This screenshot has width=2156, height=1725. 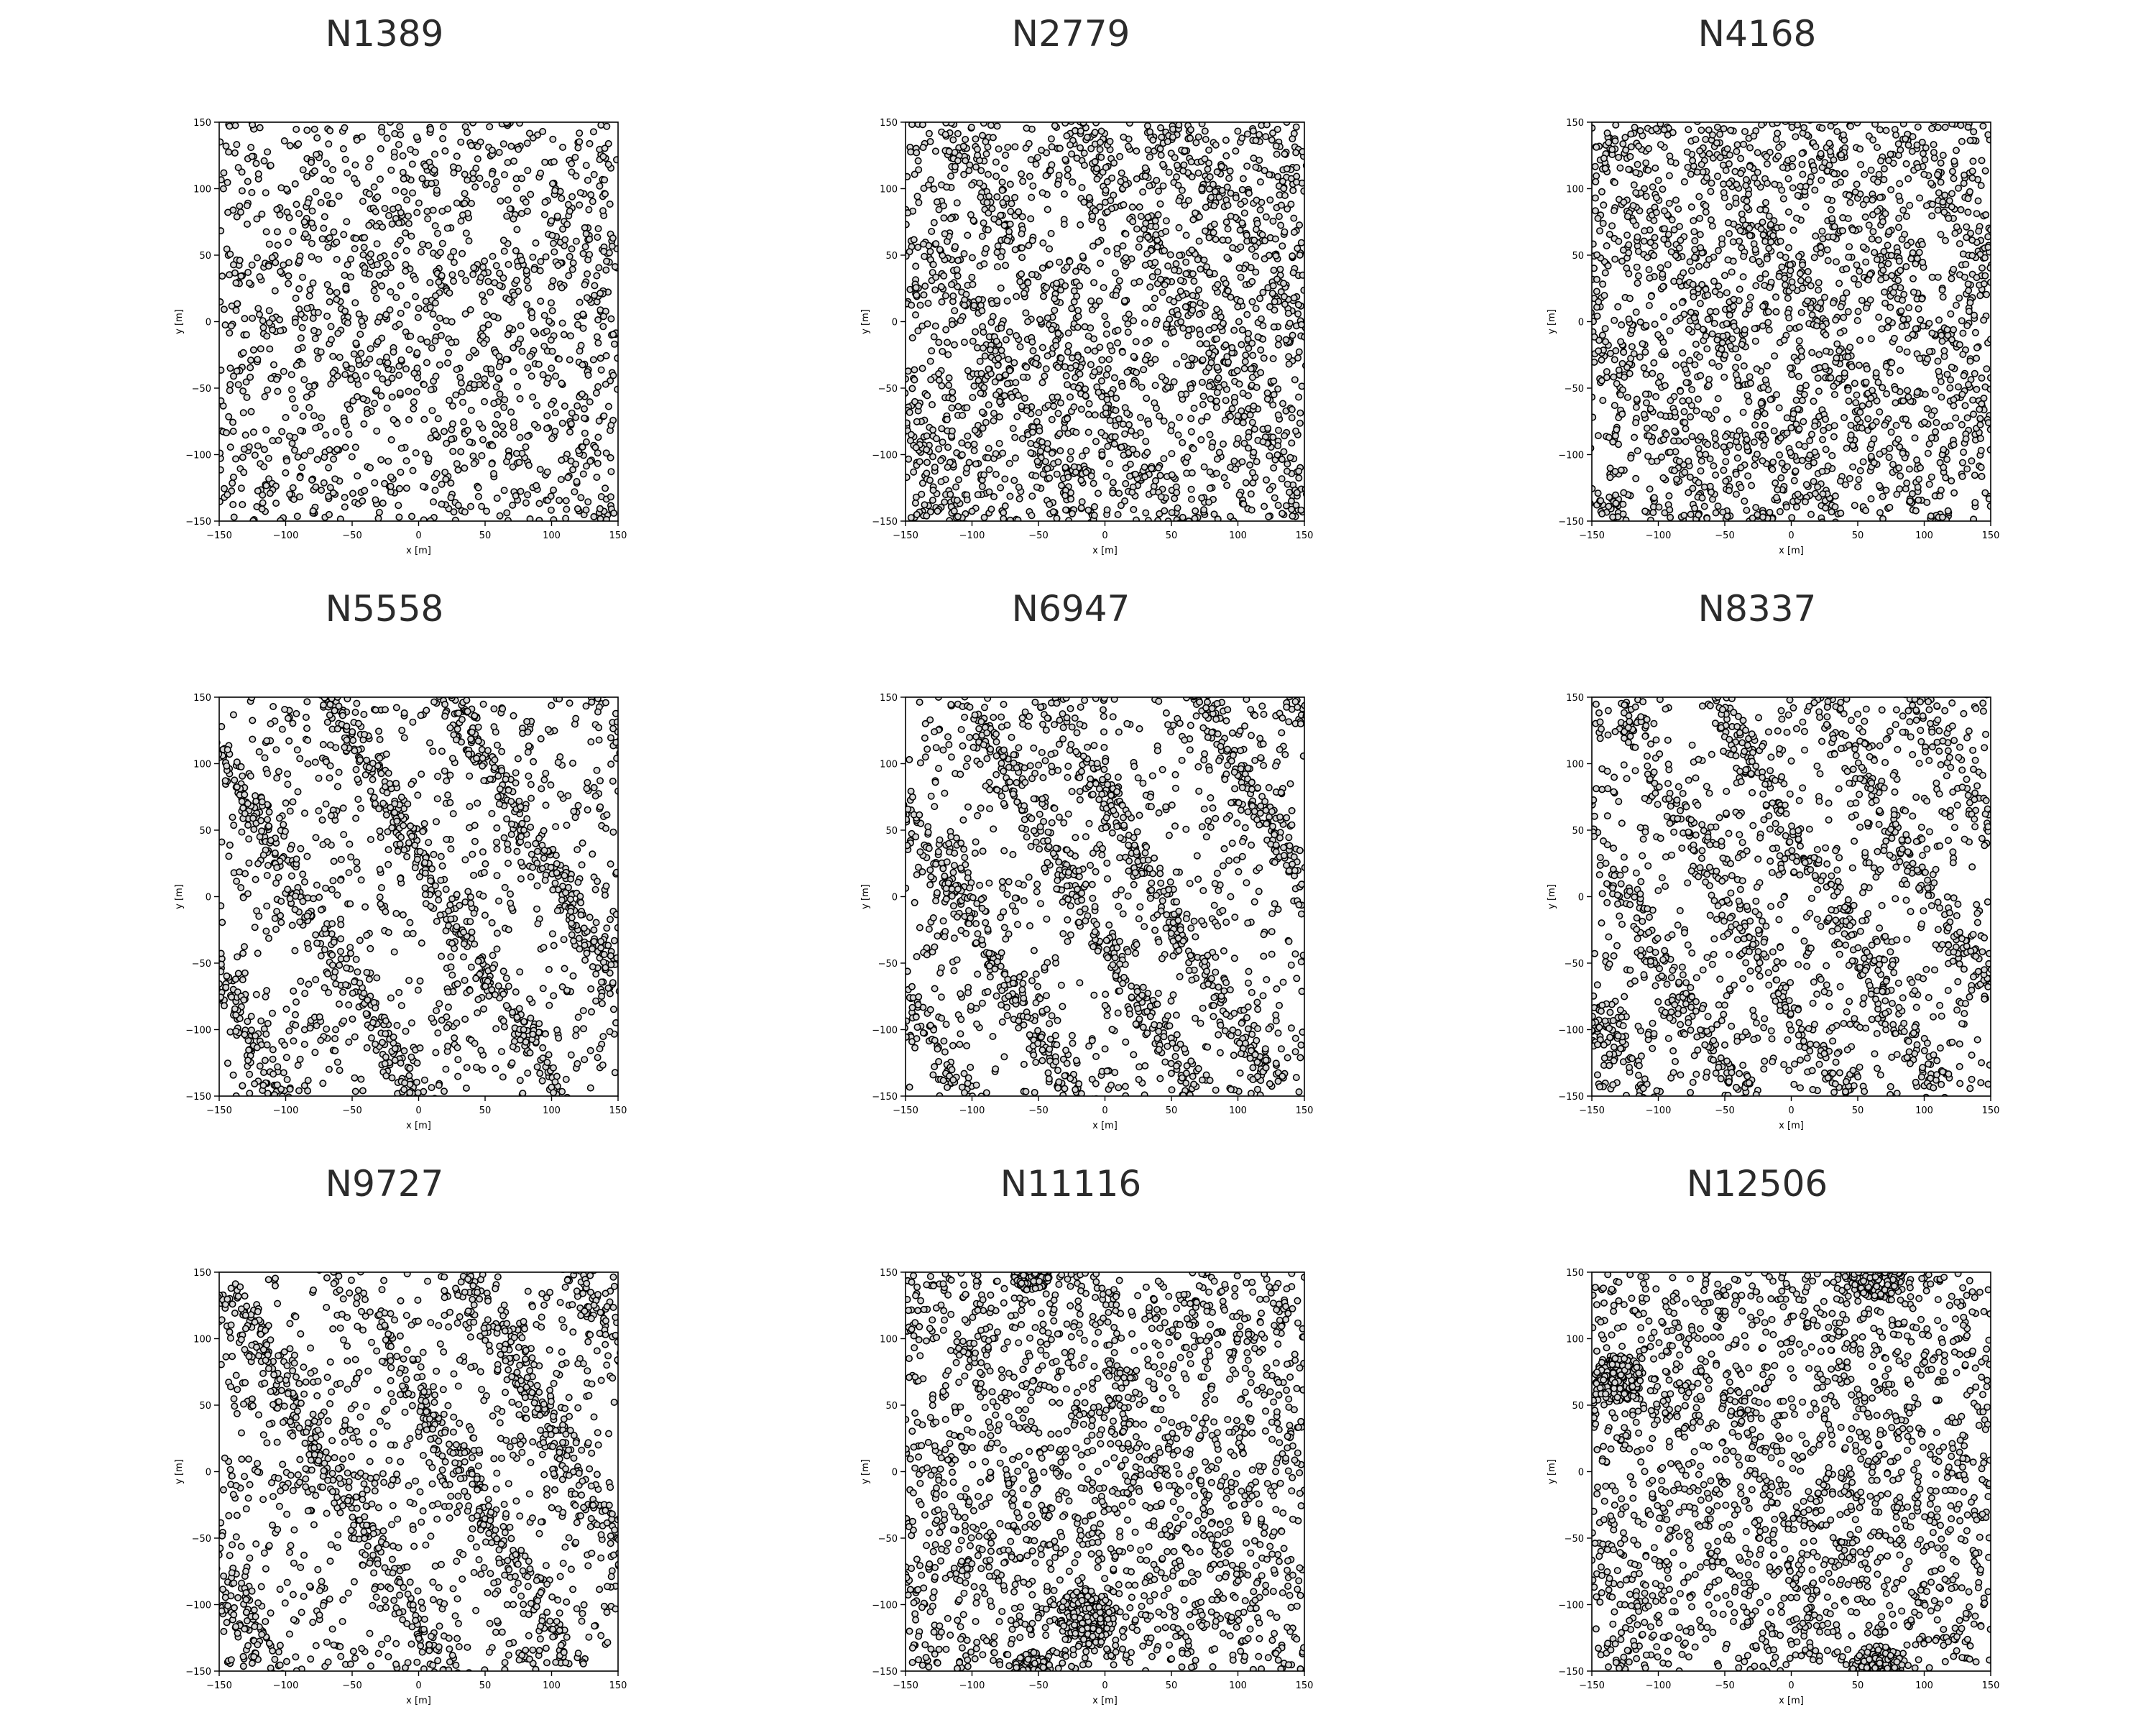 What do you see at coordinates (865, 321) in the screenshot?
I see `y-axis-label: y [m]` at bounding box center [865, 321].